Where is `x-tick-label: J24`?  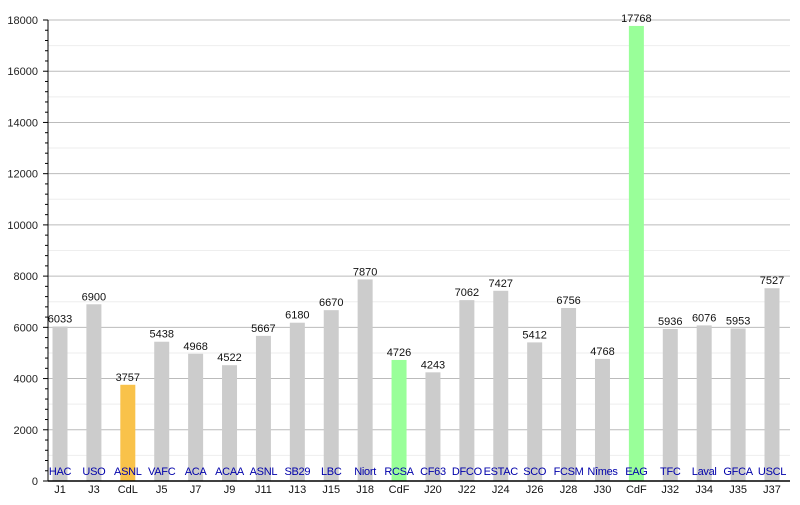
x-tick-label: J24 is located at coordinates (501, 490).